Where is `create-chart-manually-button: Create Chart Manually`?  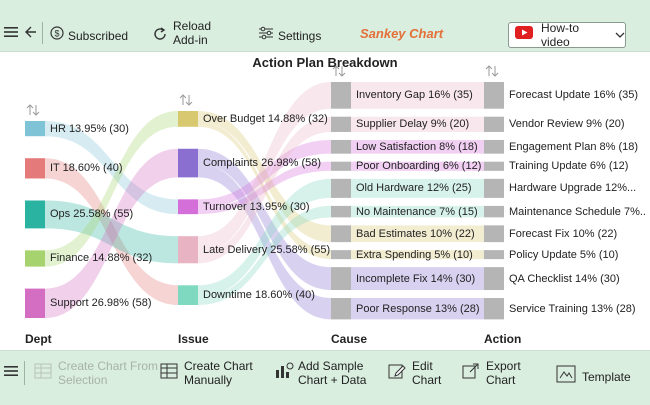 create-chart-manually-button: Create Chart Manually is located at coordinates (206, 373).